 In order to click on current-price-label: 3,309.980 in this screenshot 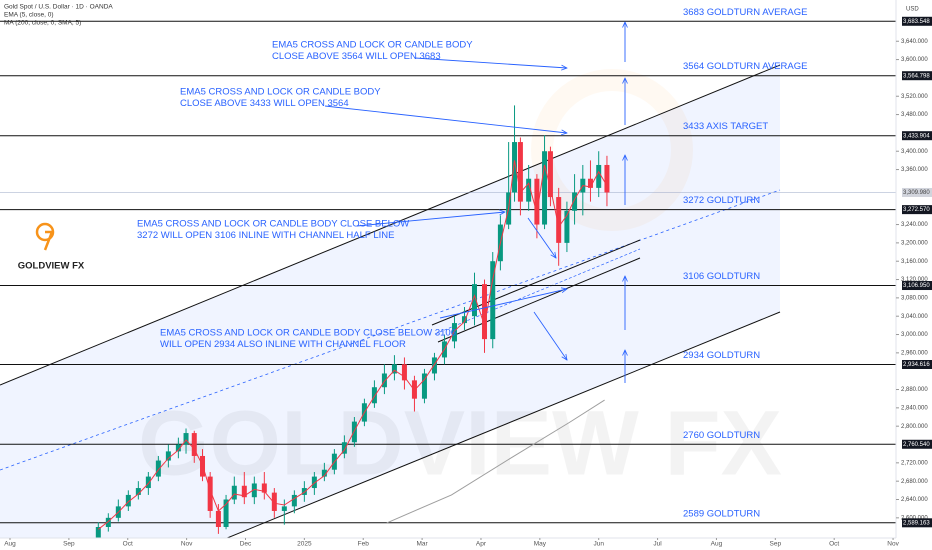, I will do `click(916, 193)`.